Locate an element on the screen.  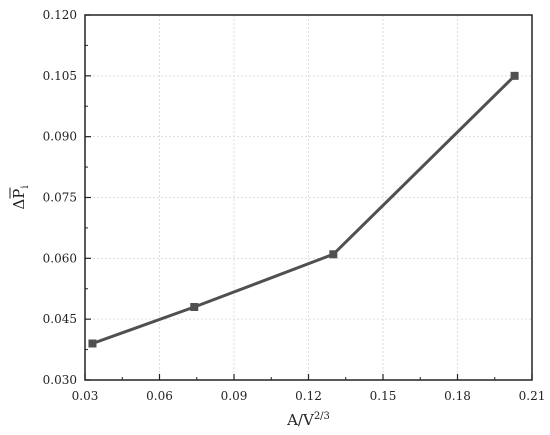
y-tick-label: 0.075 is located at coordinates (60, 198).